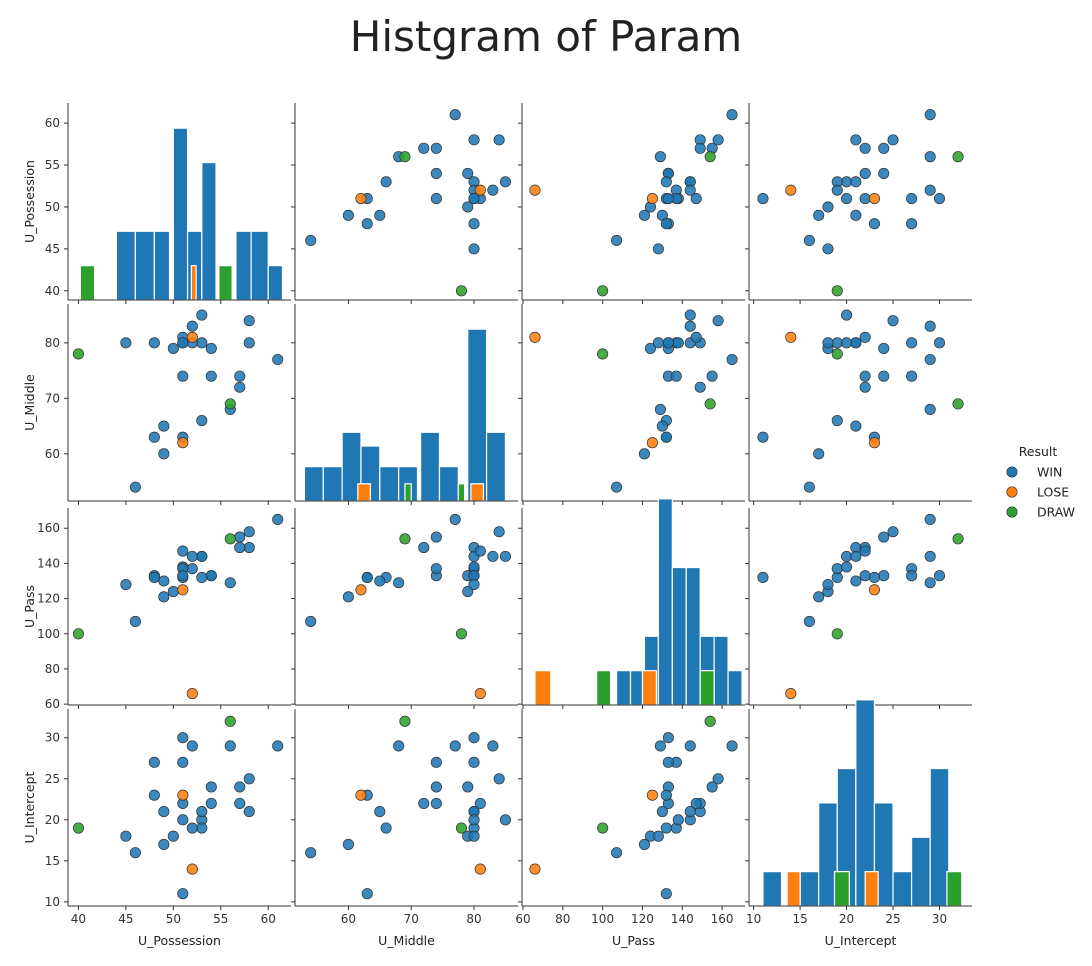 This screenshot has height=966, width=1092. Describe the element at coordinates (631, 603) in the screenshot. I see `panel-u-pass-vs-u-pass` at that location.